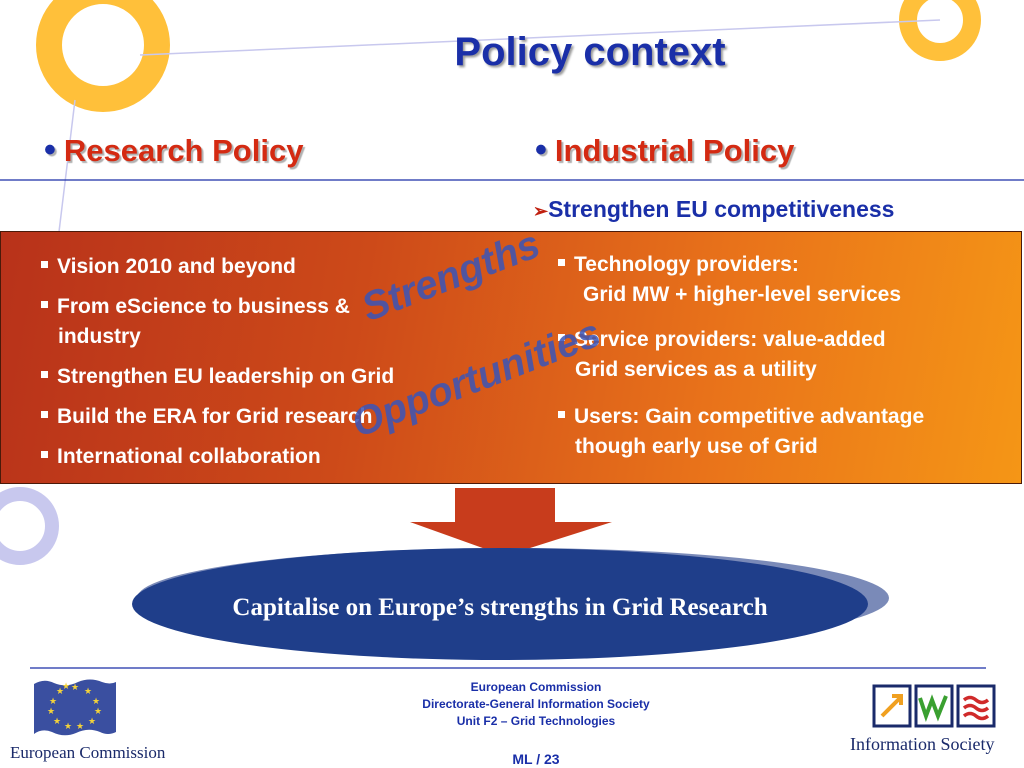  What do you see at coordinates (66, 170) in the screenshot?
I see `thin-line-vertical` at bounding box center [66, 170].